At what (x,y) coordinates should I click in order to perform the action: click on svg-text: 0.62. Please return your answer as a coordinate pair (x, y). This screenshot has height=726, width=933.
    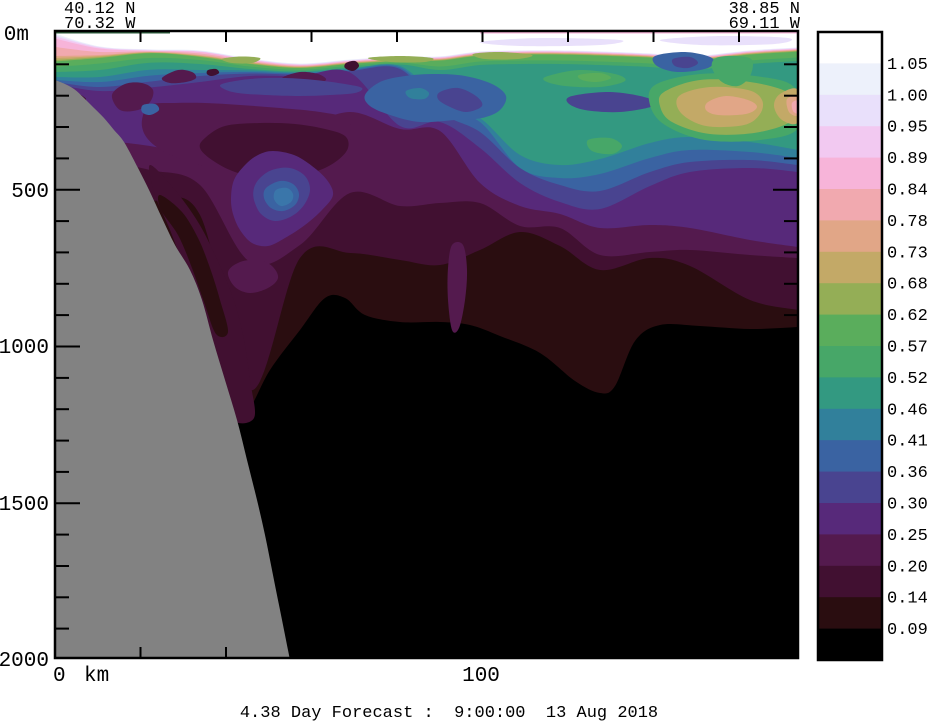
    Looking at the image, I should click on (907, 316).